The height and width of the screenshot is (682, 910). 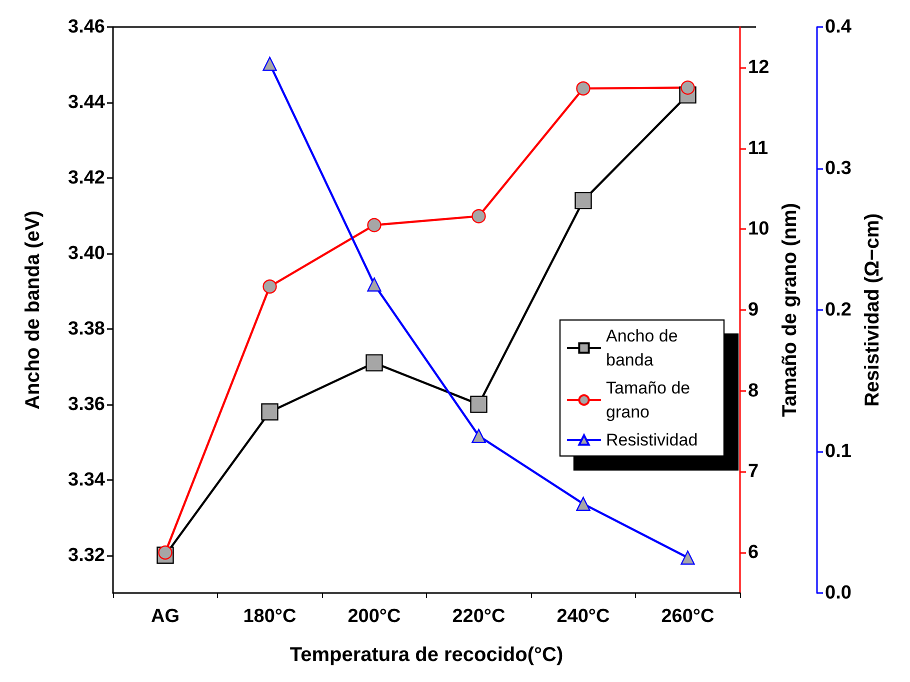 What do you see at coordinates (270, 616) in the screenshot?
I see `x-tick-label: 180°C` at bounding box center [270, 616].